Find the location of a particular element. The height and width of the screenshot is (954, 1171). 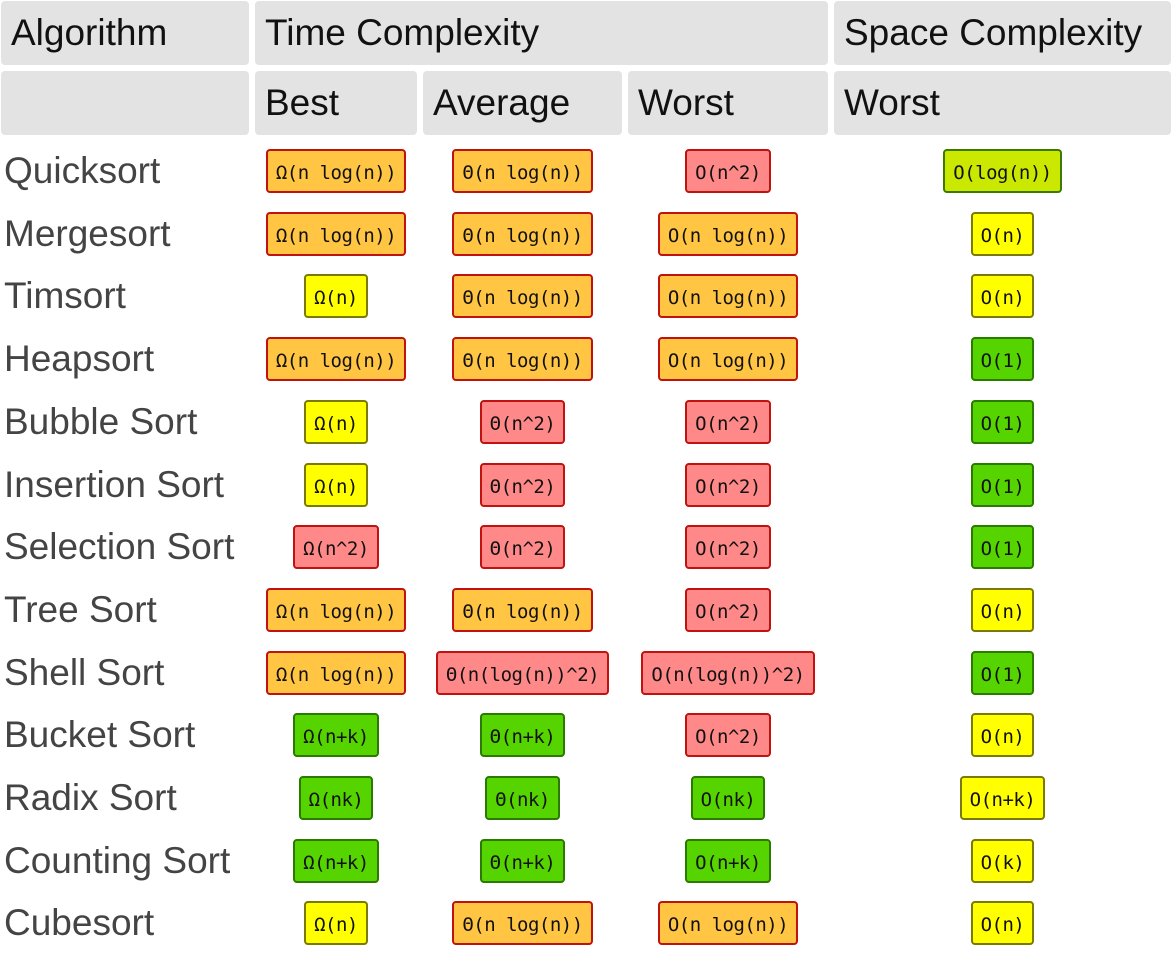

cell-worst: O(n(log(n))^2) is located at coordinates (728, 673).